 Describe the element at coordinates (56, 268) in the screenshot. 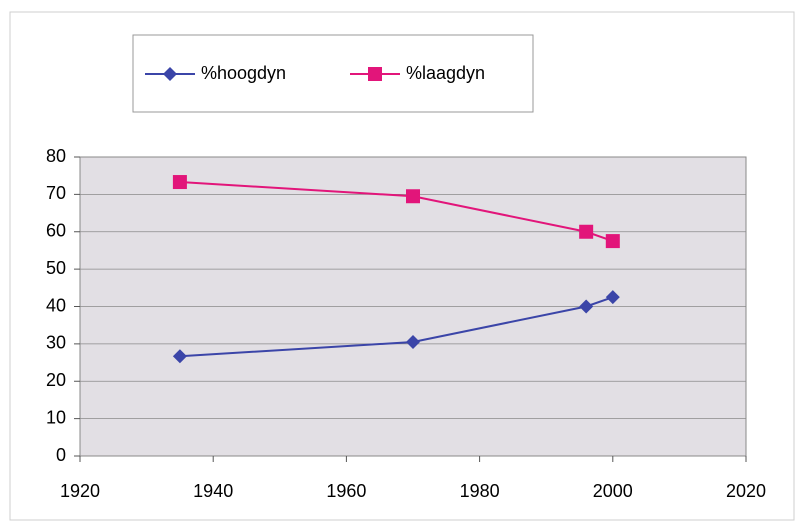

I see `y-tick-label: 50` at that location.